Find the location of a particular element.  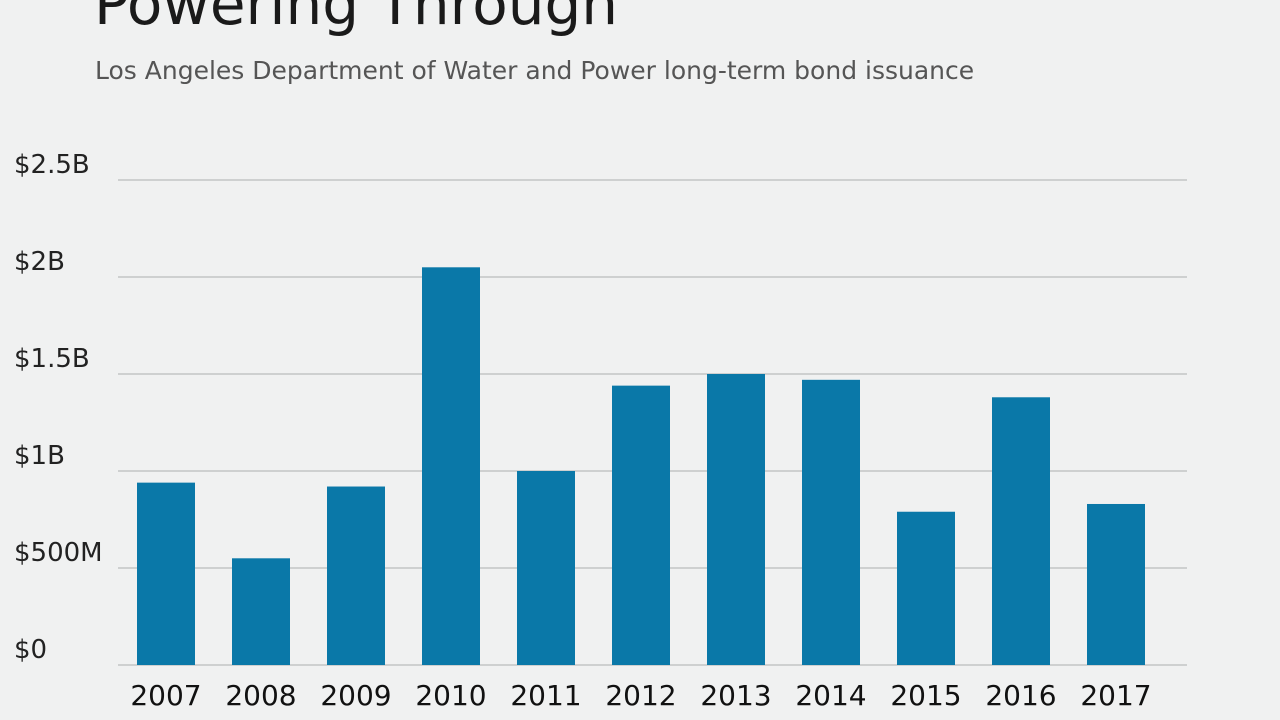

bar-2013 is located at coordinates (736, 519).